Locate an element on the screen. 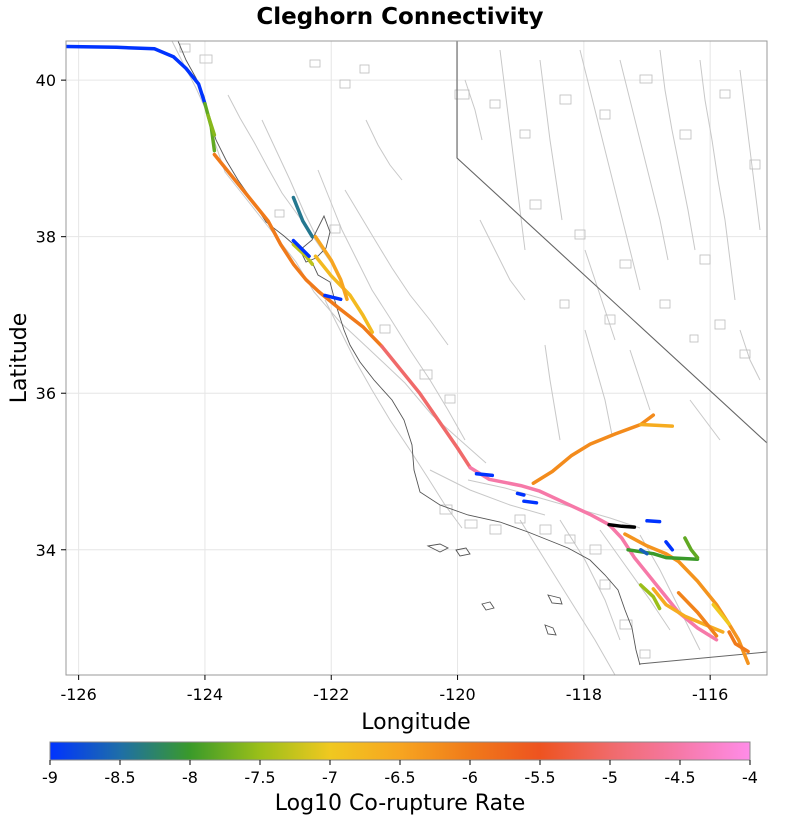 Image resolution: width=800 pixels, height=824 pixels. chart-title: Cleghorn Connectivity is located at coordinates (399, 17).